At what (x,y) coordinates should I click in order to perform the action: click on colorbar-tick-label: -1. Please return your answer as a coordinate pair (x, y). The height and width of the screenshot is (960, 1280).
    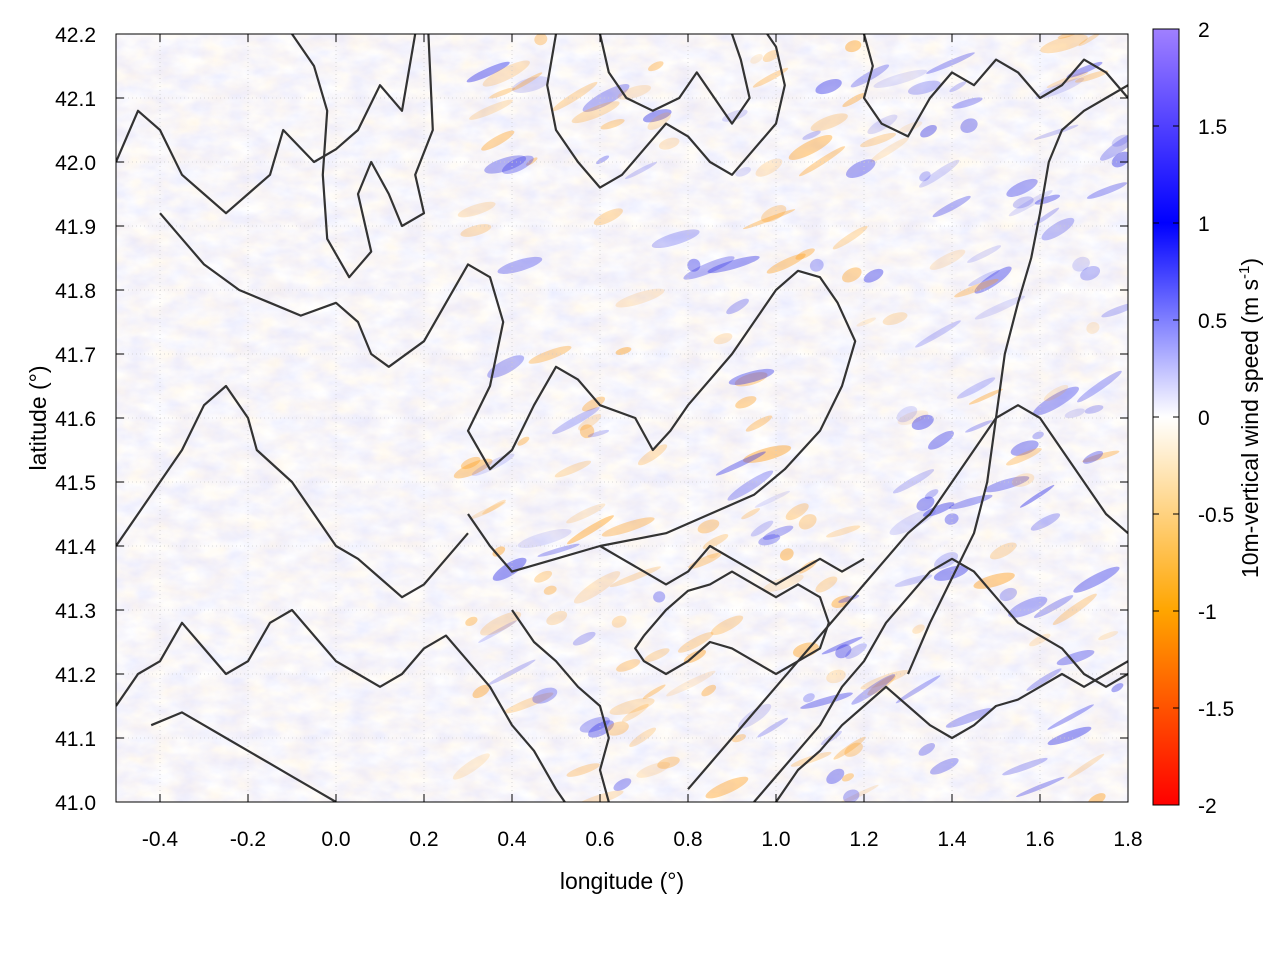
    Looking at the image, I should click on (1207, 612).